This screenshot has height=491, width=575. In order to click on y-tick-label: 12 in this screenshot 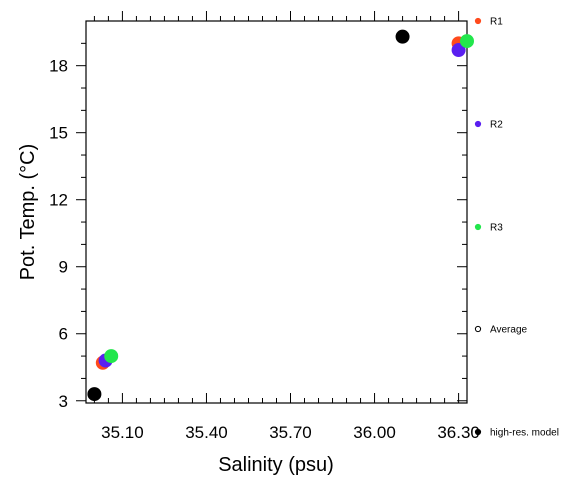, I will do `click(58, 200)`.